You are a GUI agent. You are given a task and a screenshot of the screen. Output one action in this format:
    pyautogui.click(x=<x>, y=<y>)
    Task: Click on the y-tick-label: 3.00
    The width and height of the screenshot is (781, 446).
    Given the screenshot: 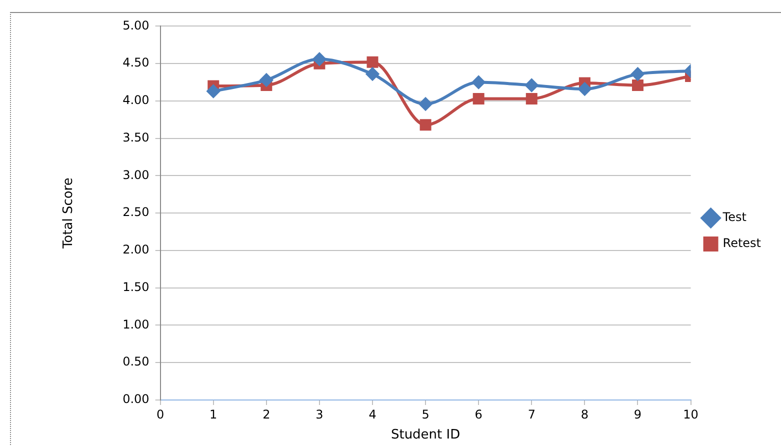 What is the action you would take?
    pyautogui.click(x=136, y=175)
    